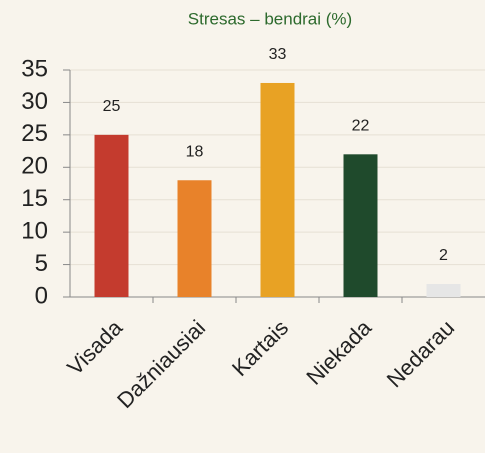 This screenshot has width=485, height=453. I want to click on x-tick-label: Dažniausiai, so click(161, 364).